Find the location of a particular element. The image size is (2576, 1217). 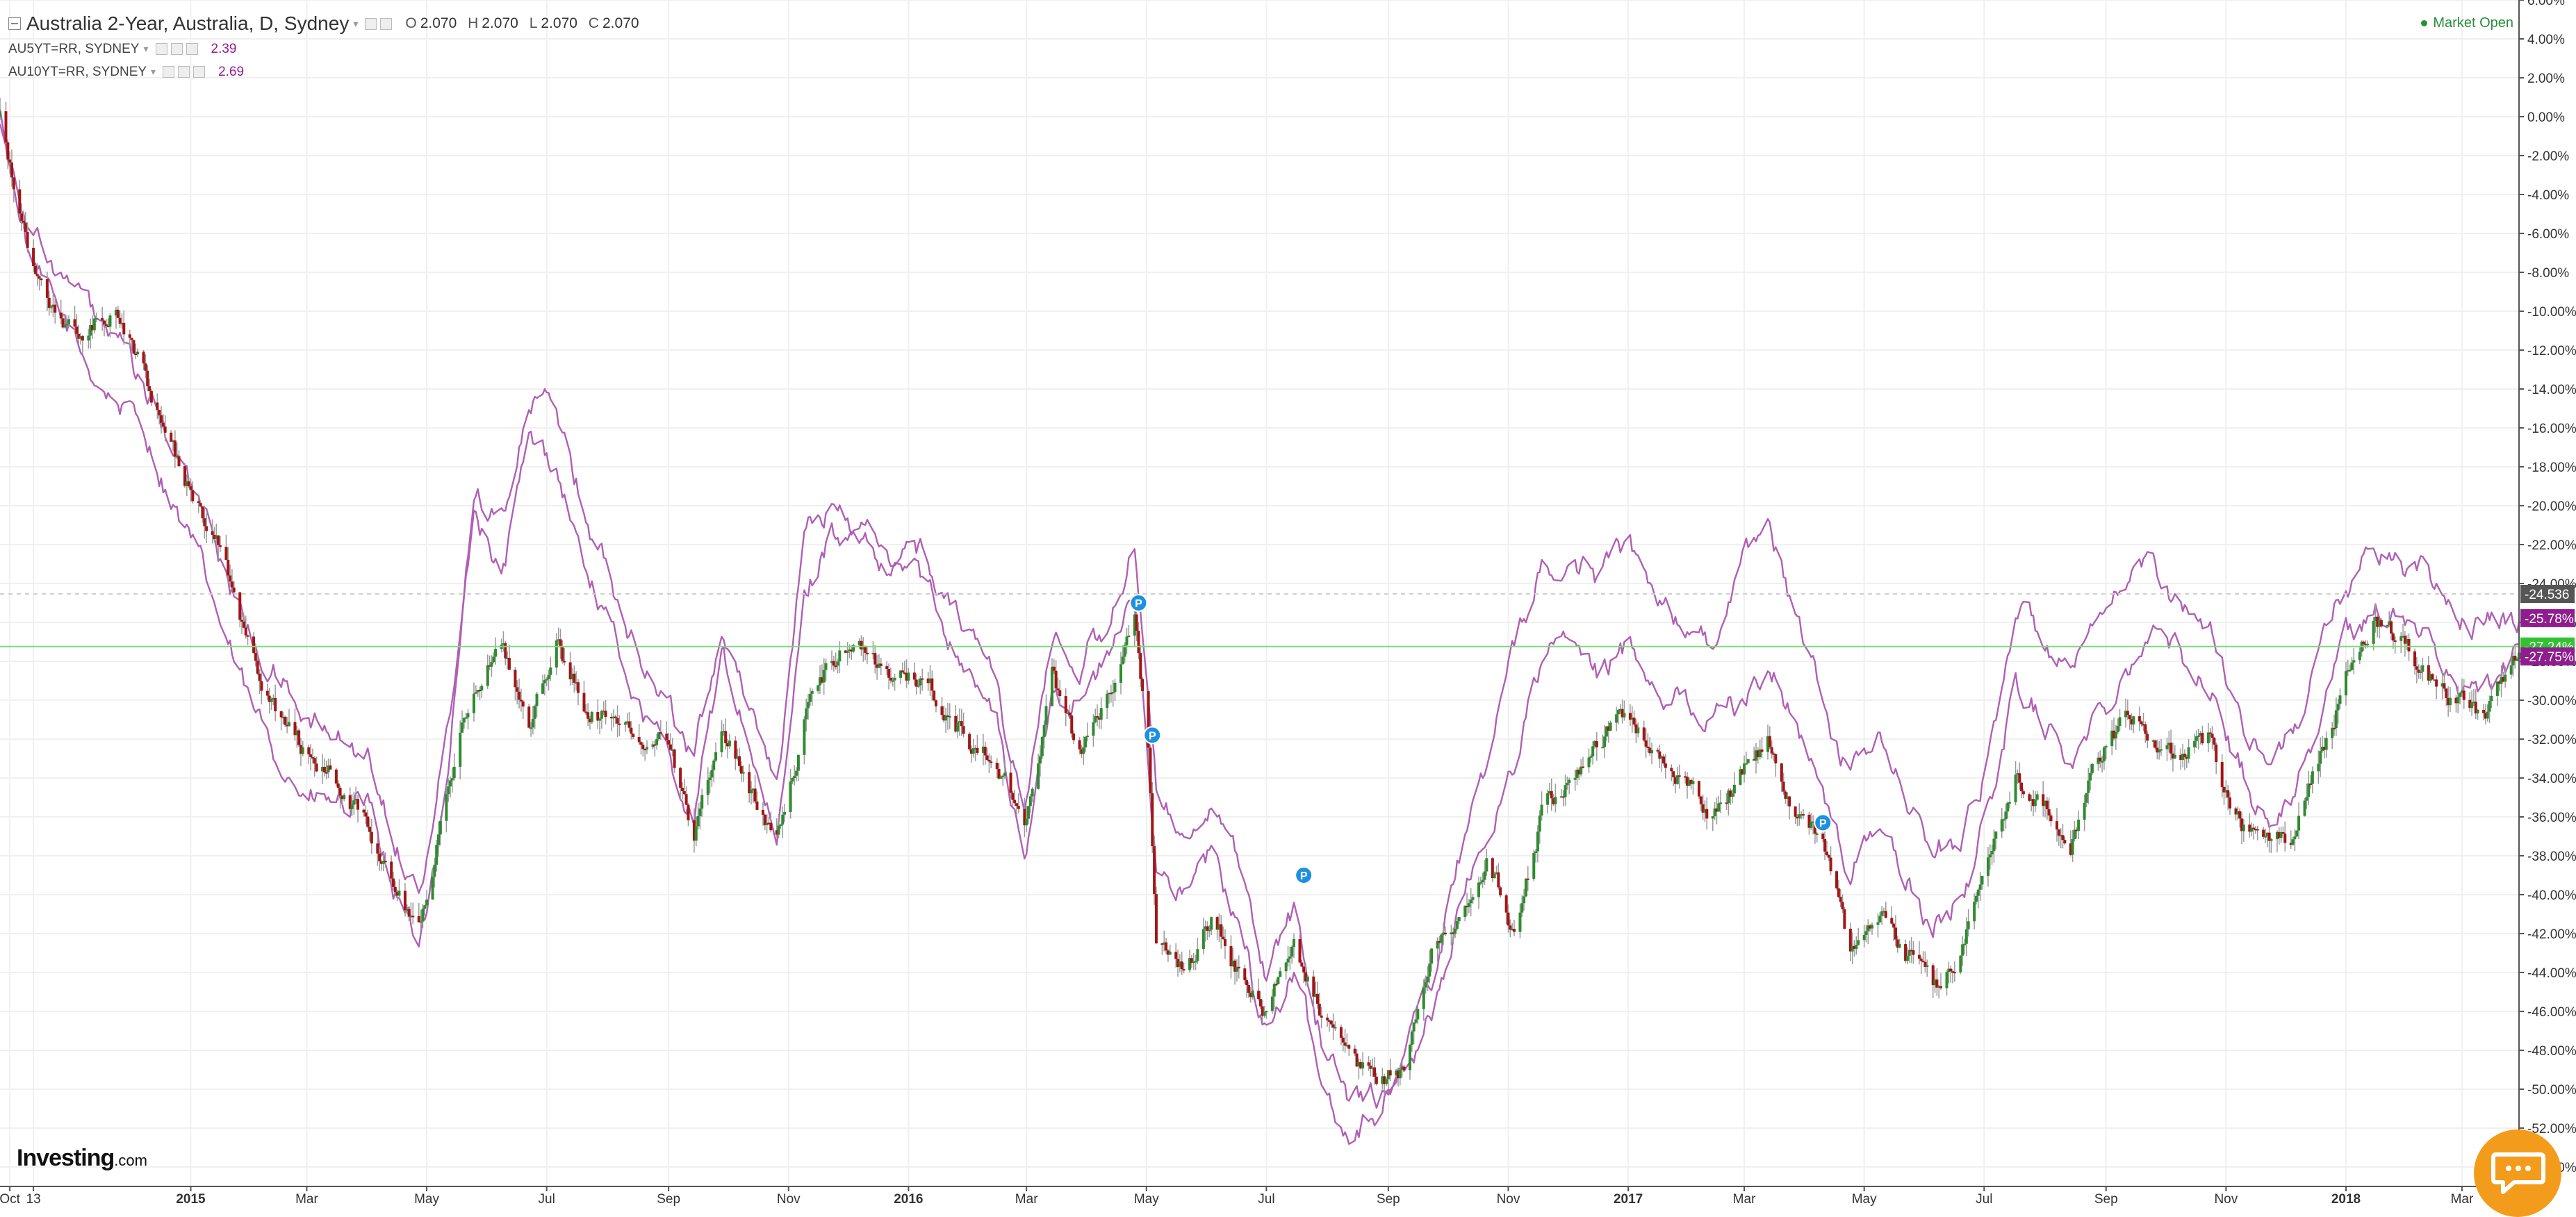

compare-series-au10y: AU10YT=RR, SYDNEY ▾ 2.69 is located at coordinates (327, 71).